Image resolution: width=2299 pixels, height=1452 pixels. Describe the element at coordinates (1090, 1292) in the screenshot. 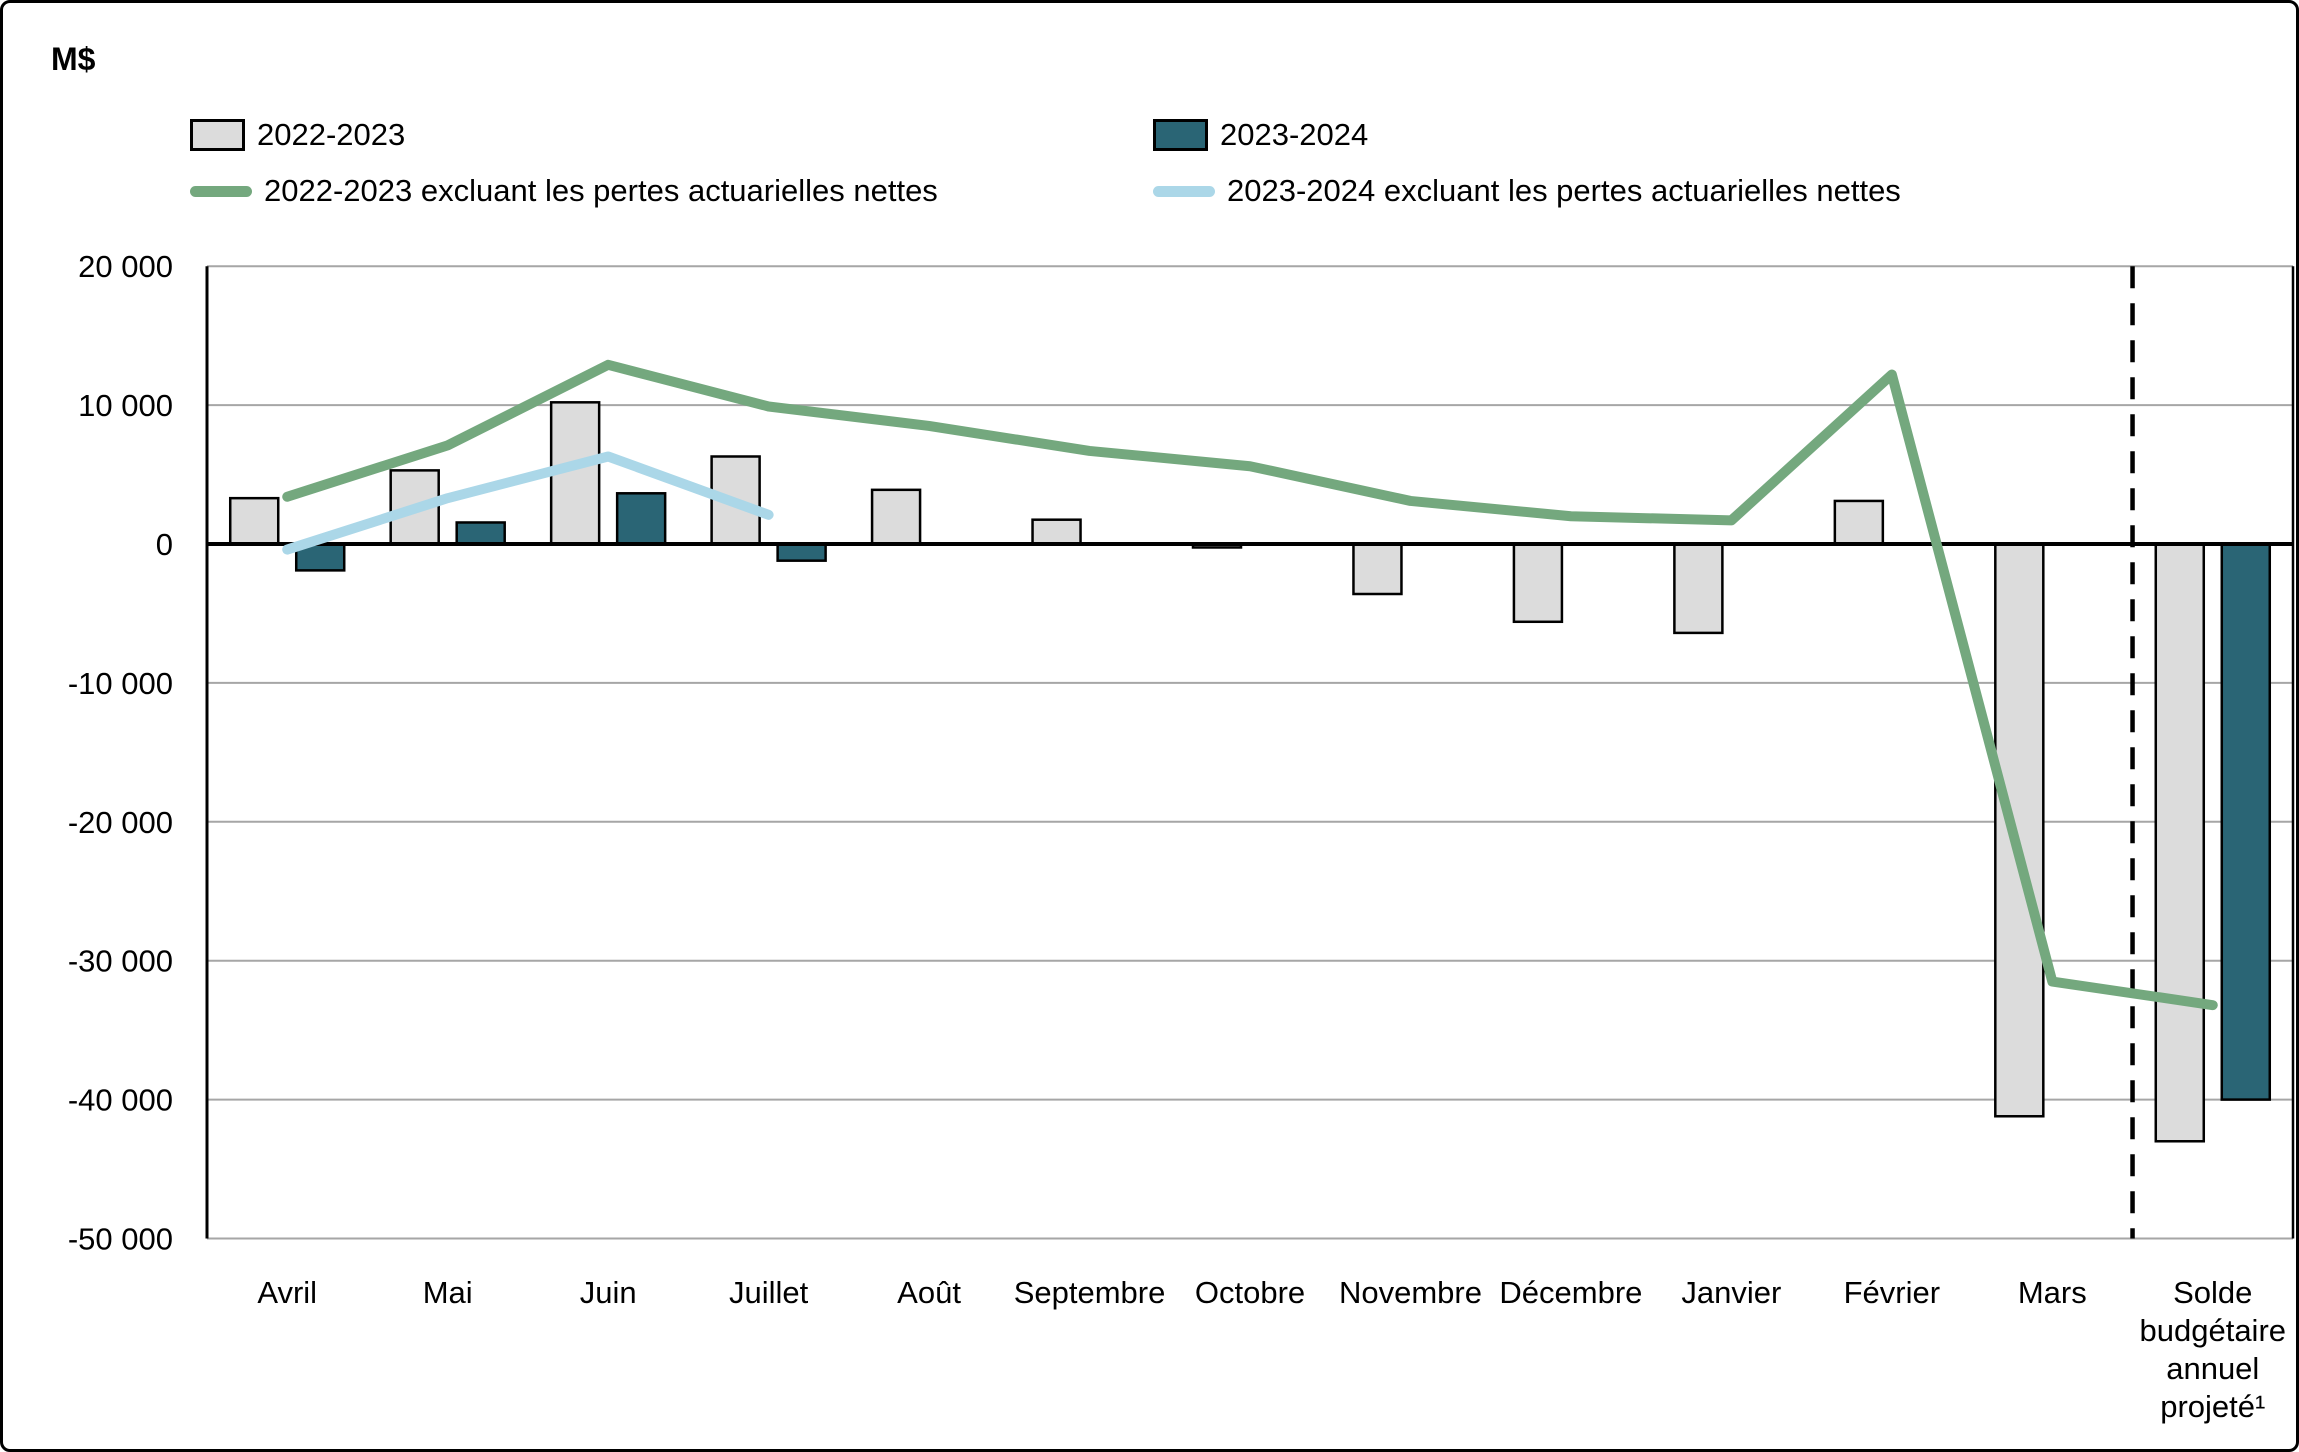

I see `x-tick-label-5: Septembre` at that location.